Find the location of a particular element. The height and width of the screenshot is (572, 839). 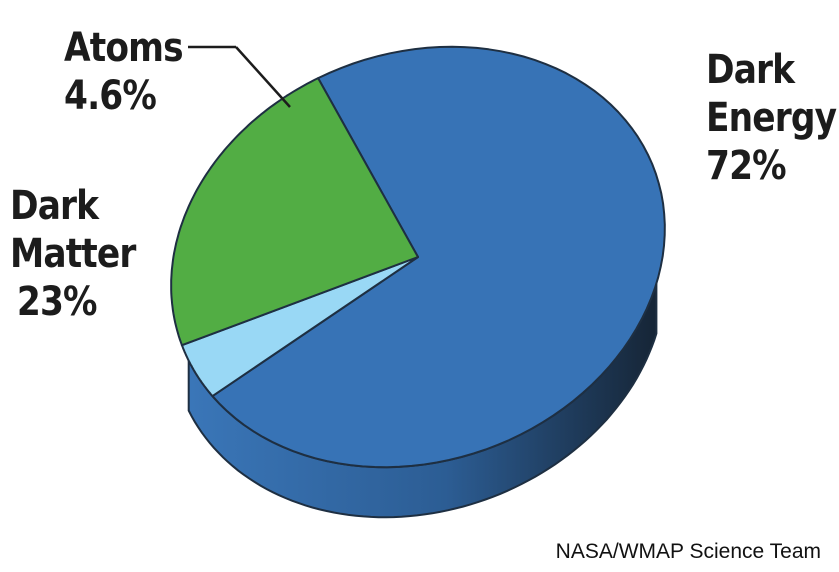

label-dark-matter: Dark Matter 23% is located at coordinates (73, 254).